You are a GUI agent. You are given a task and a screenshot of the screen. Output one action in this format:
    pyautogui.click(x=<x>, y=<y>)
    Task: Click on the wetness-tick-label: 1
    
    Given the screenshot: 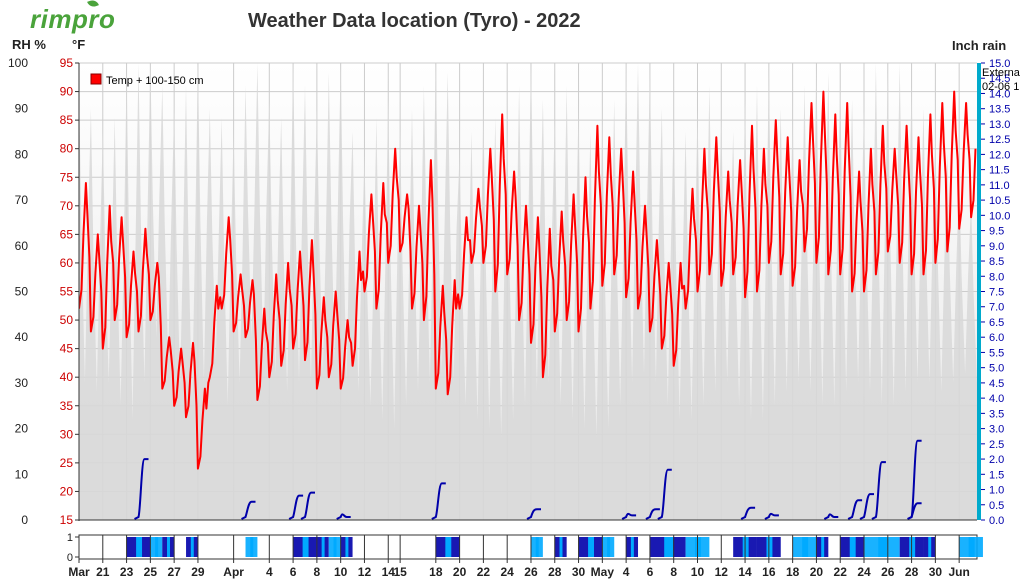 What is the action you would take?
    pyautogui.click(x=70, y=538)
    